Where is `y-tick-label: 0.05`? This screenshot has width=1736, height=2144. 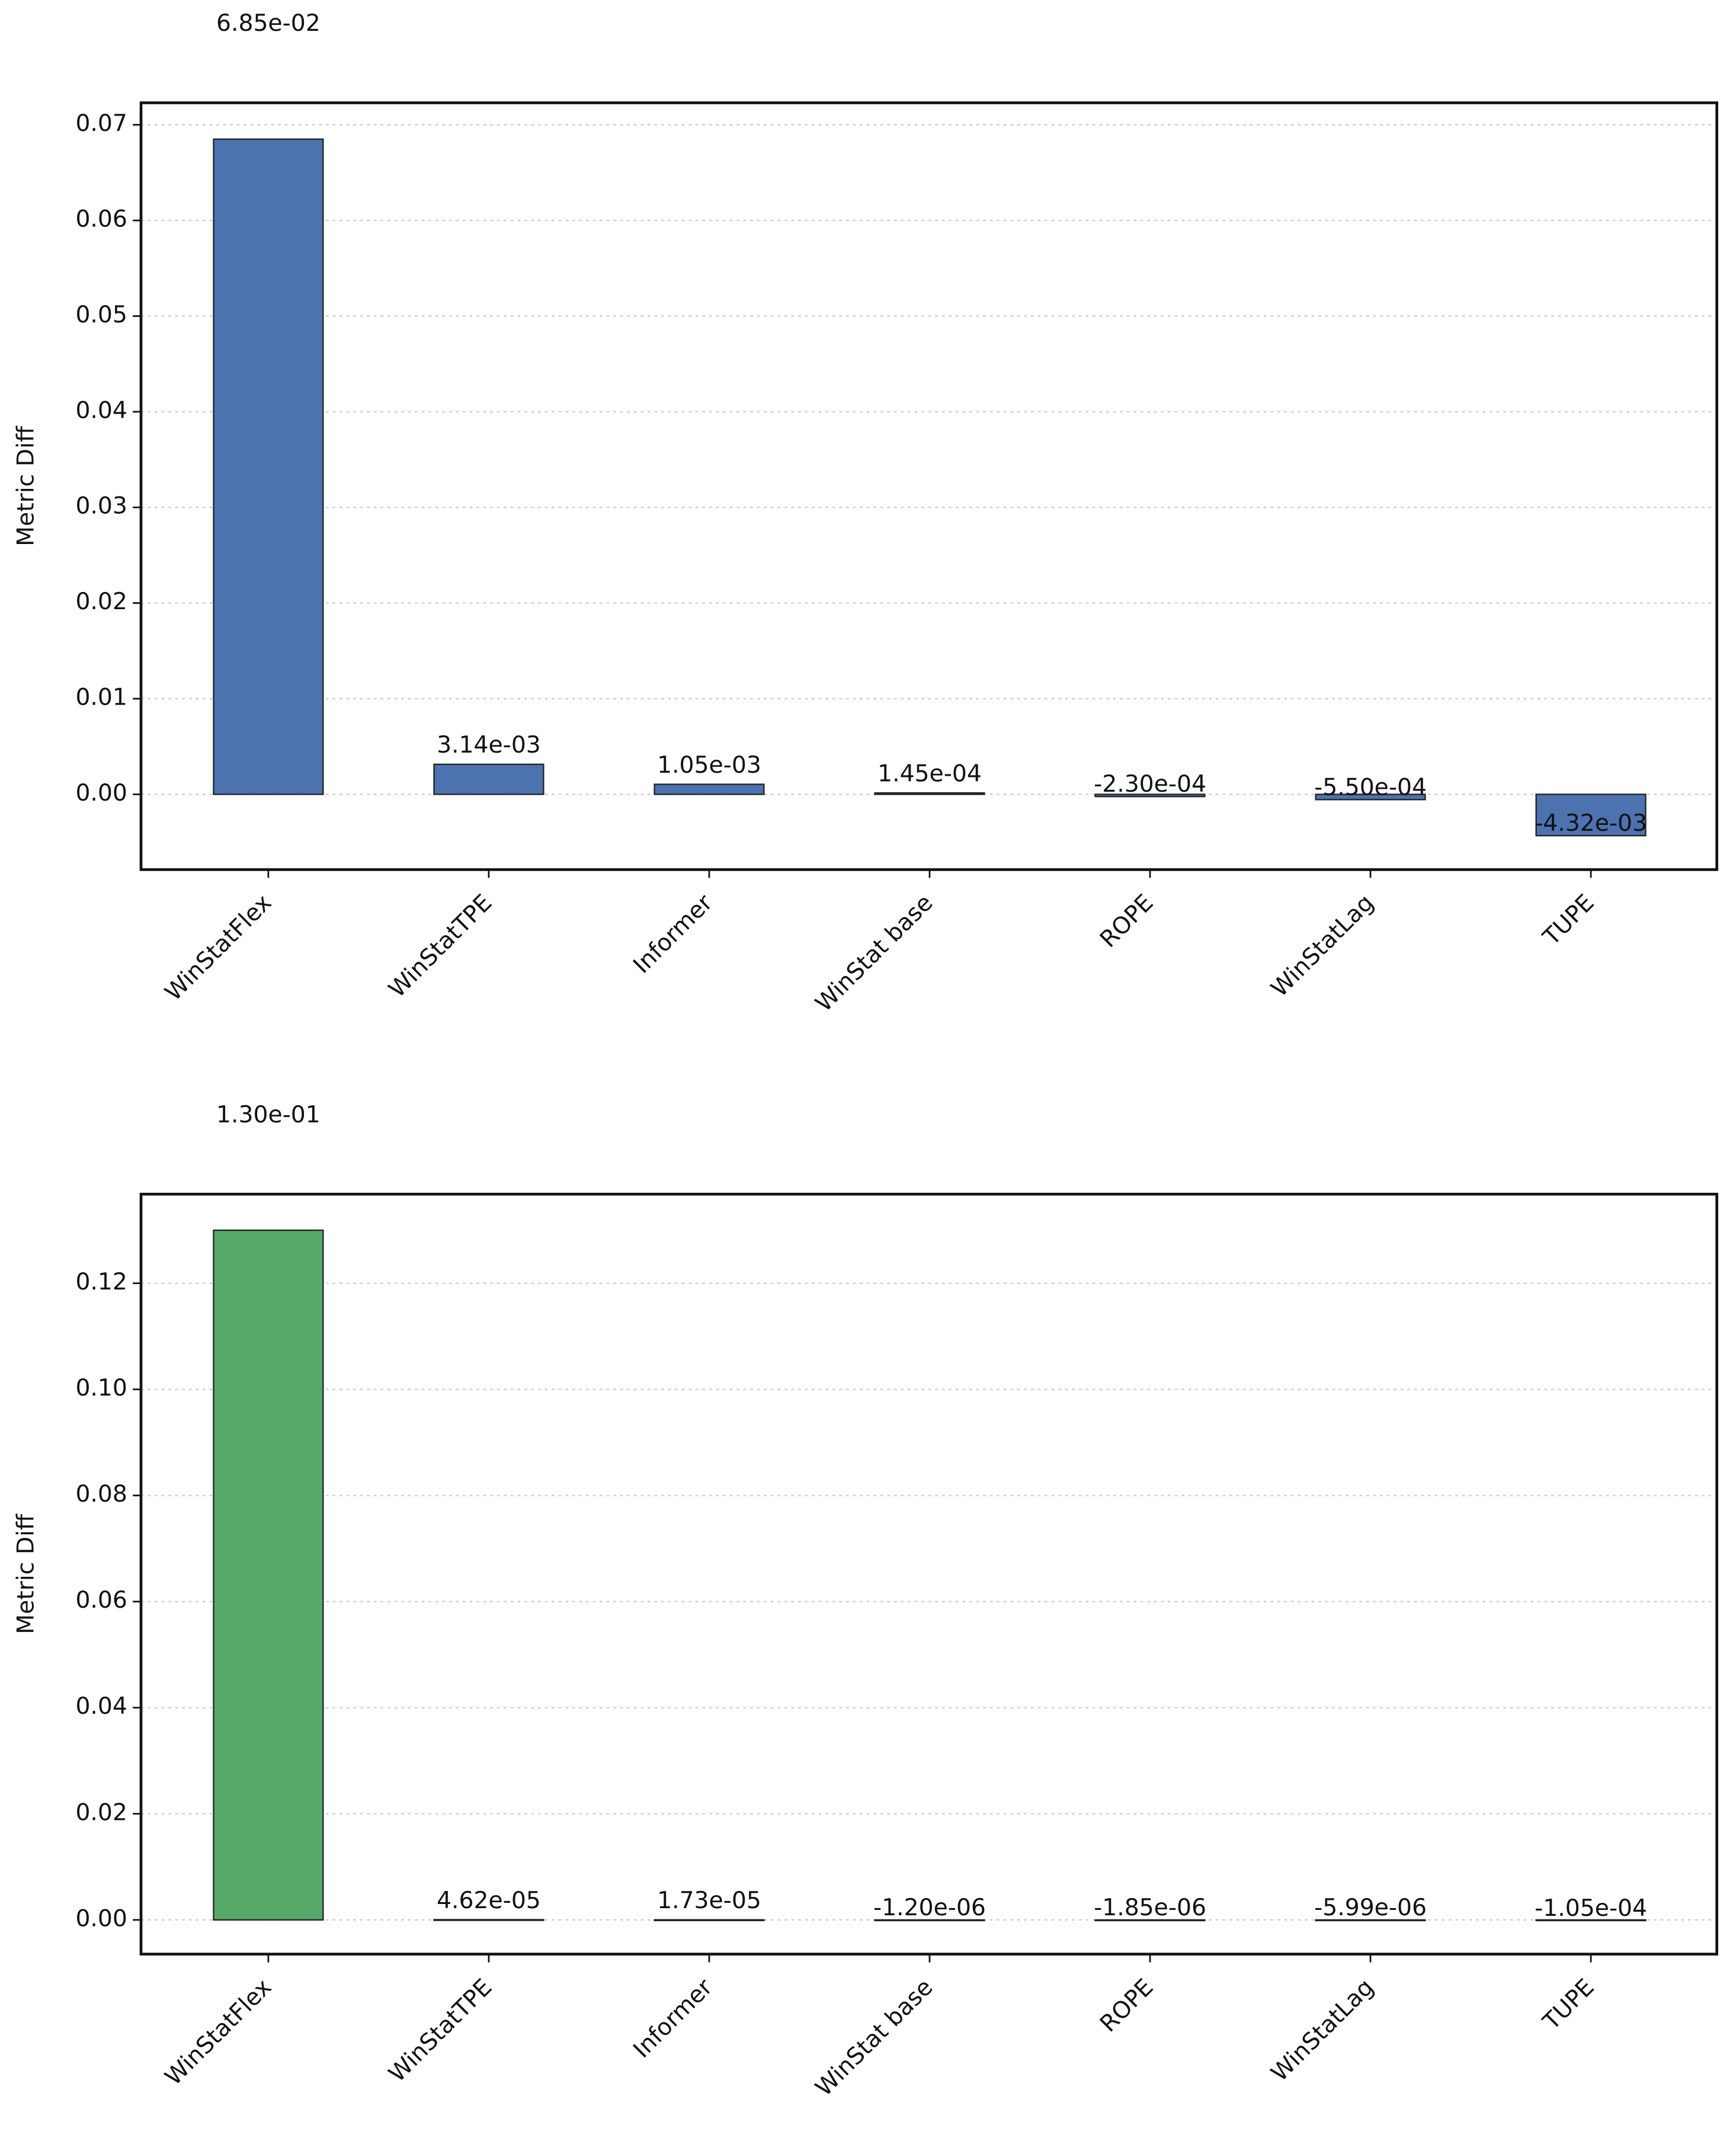
y-tick-label: 0.05 is located at coordinates (101, 315).